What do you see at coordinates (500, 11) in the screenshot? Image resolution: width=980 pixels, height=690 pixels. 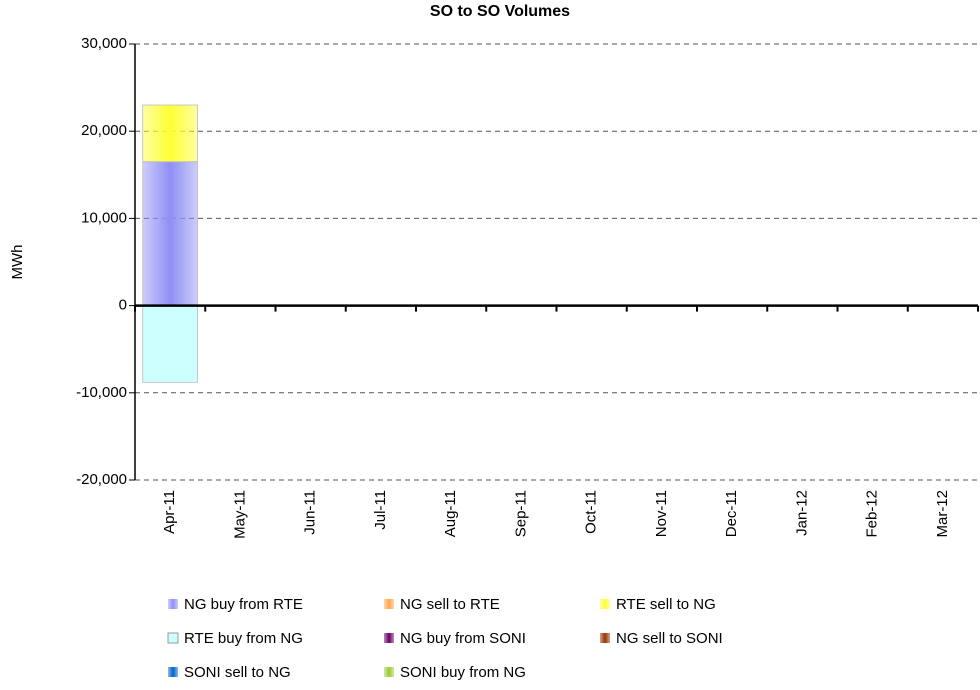 I see `chart-title: SO to SO Volumes` at bounding box center [500, 11].